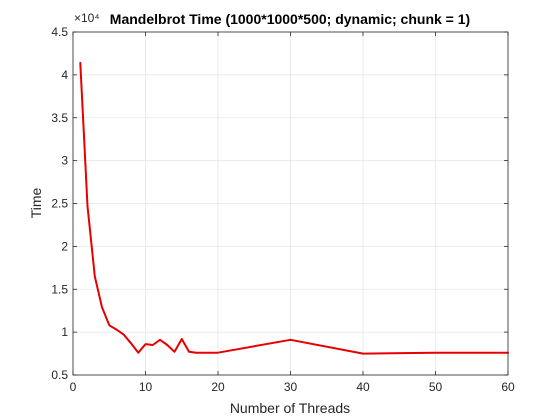 The height and width of the screenshot is (420, 560). What do you see at coordinates (59, 32) in the screenshot?
I see `y-tick-label: 4.5` at bounding box center [59, 32].